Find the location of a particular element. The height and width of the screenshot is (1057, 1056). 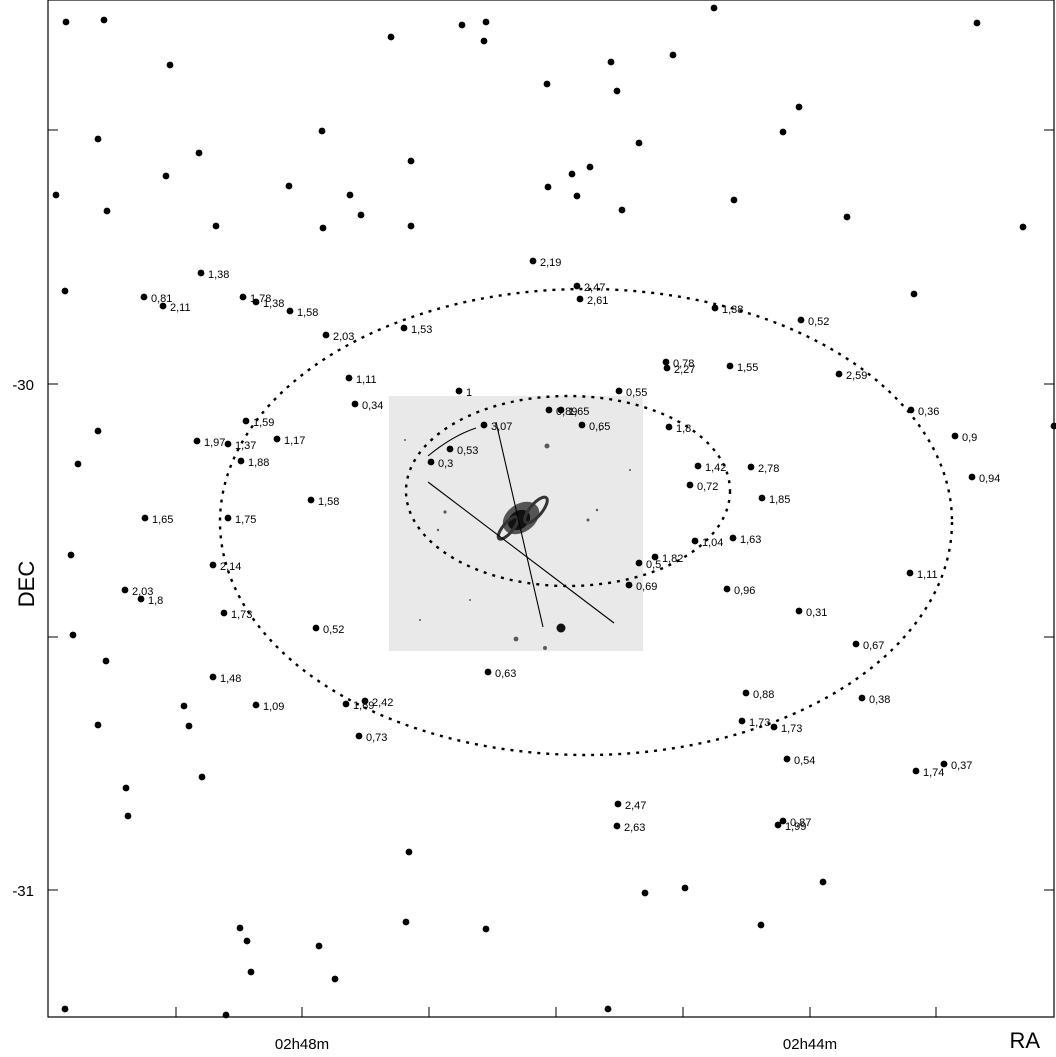

data-label: 2,61 is located at coordinates (597, 301).